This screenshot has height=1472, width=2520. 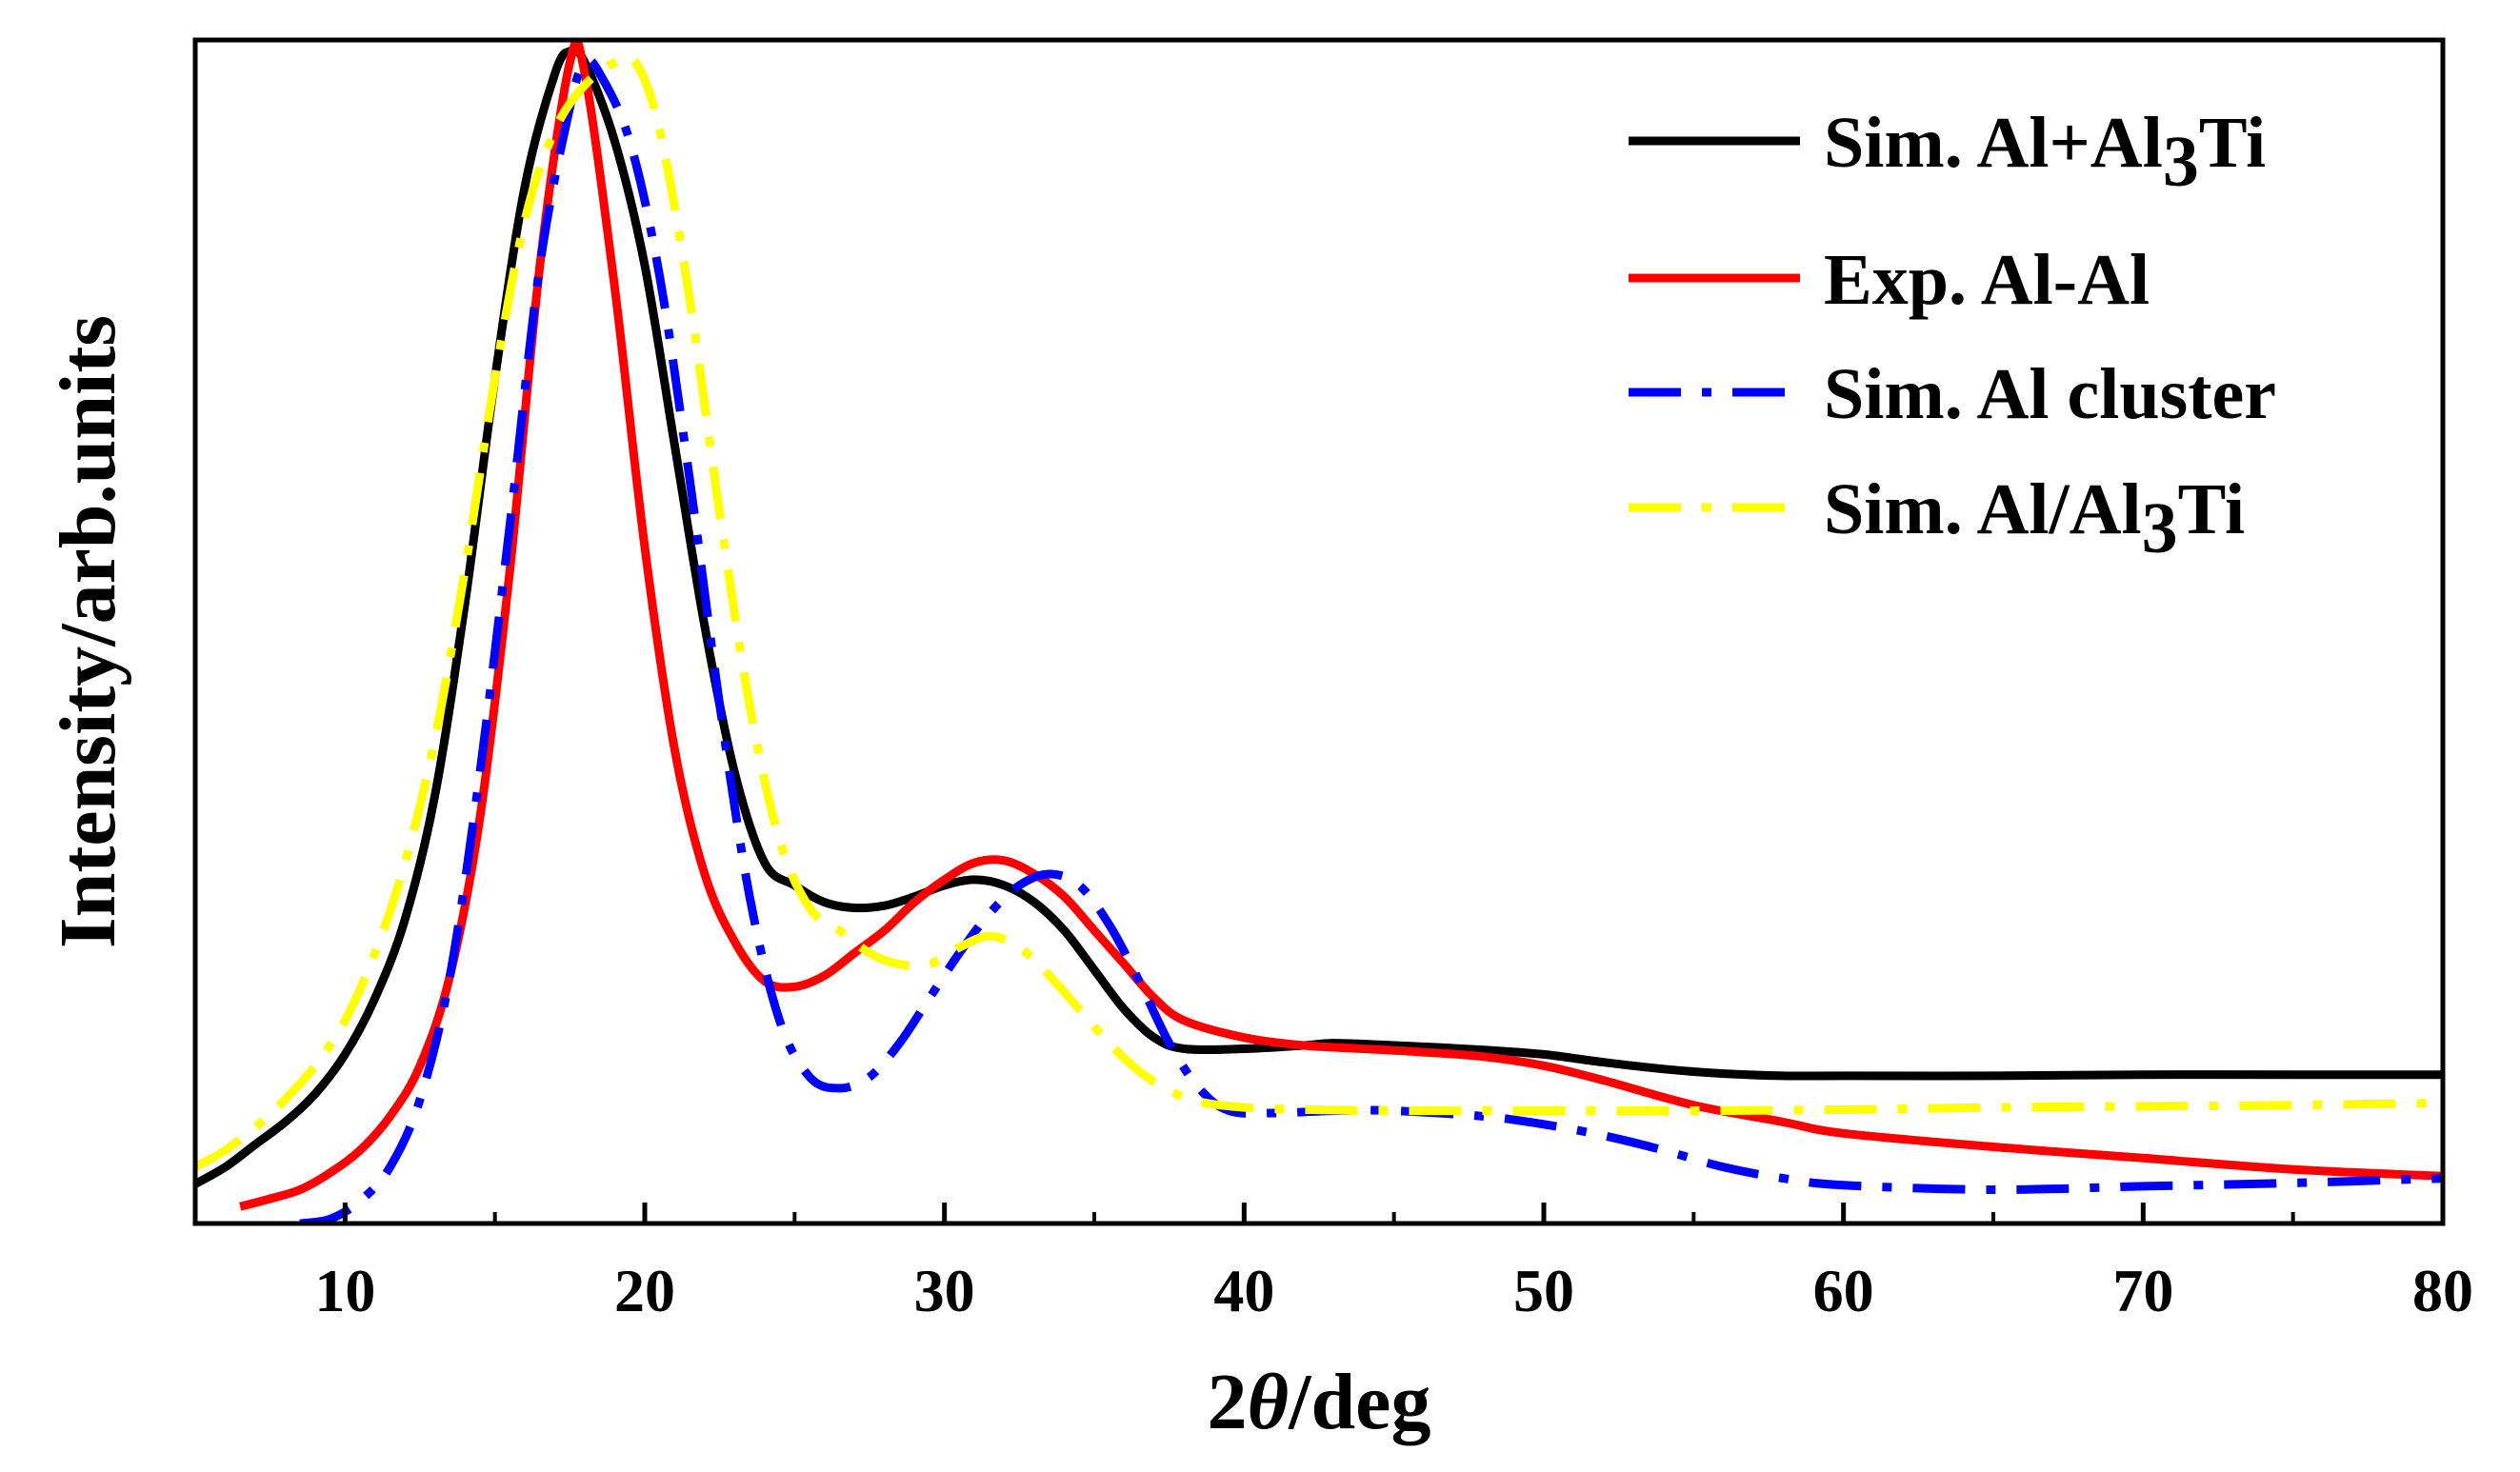 What do you see at coordinates (2142, 1291) in the screenshot?
I see `x-tick-label: 70` at bounding box center [2142, 1291].